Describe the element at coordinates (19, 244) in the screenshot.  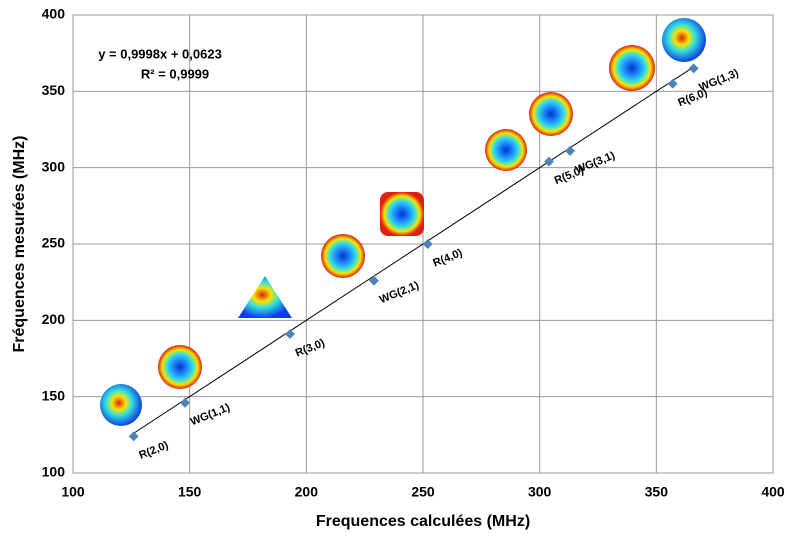
I see `y-axis-title: Fréquences mesurées (MHz)` at that location.